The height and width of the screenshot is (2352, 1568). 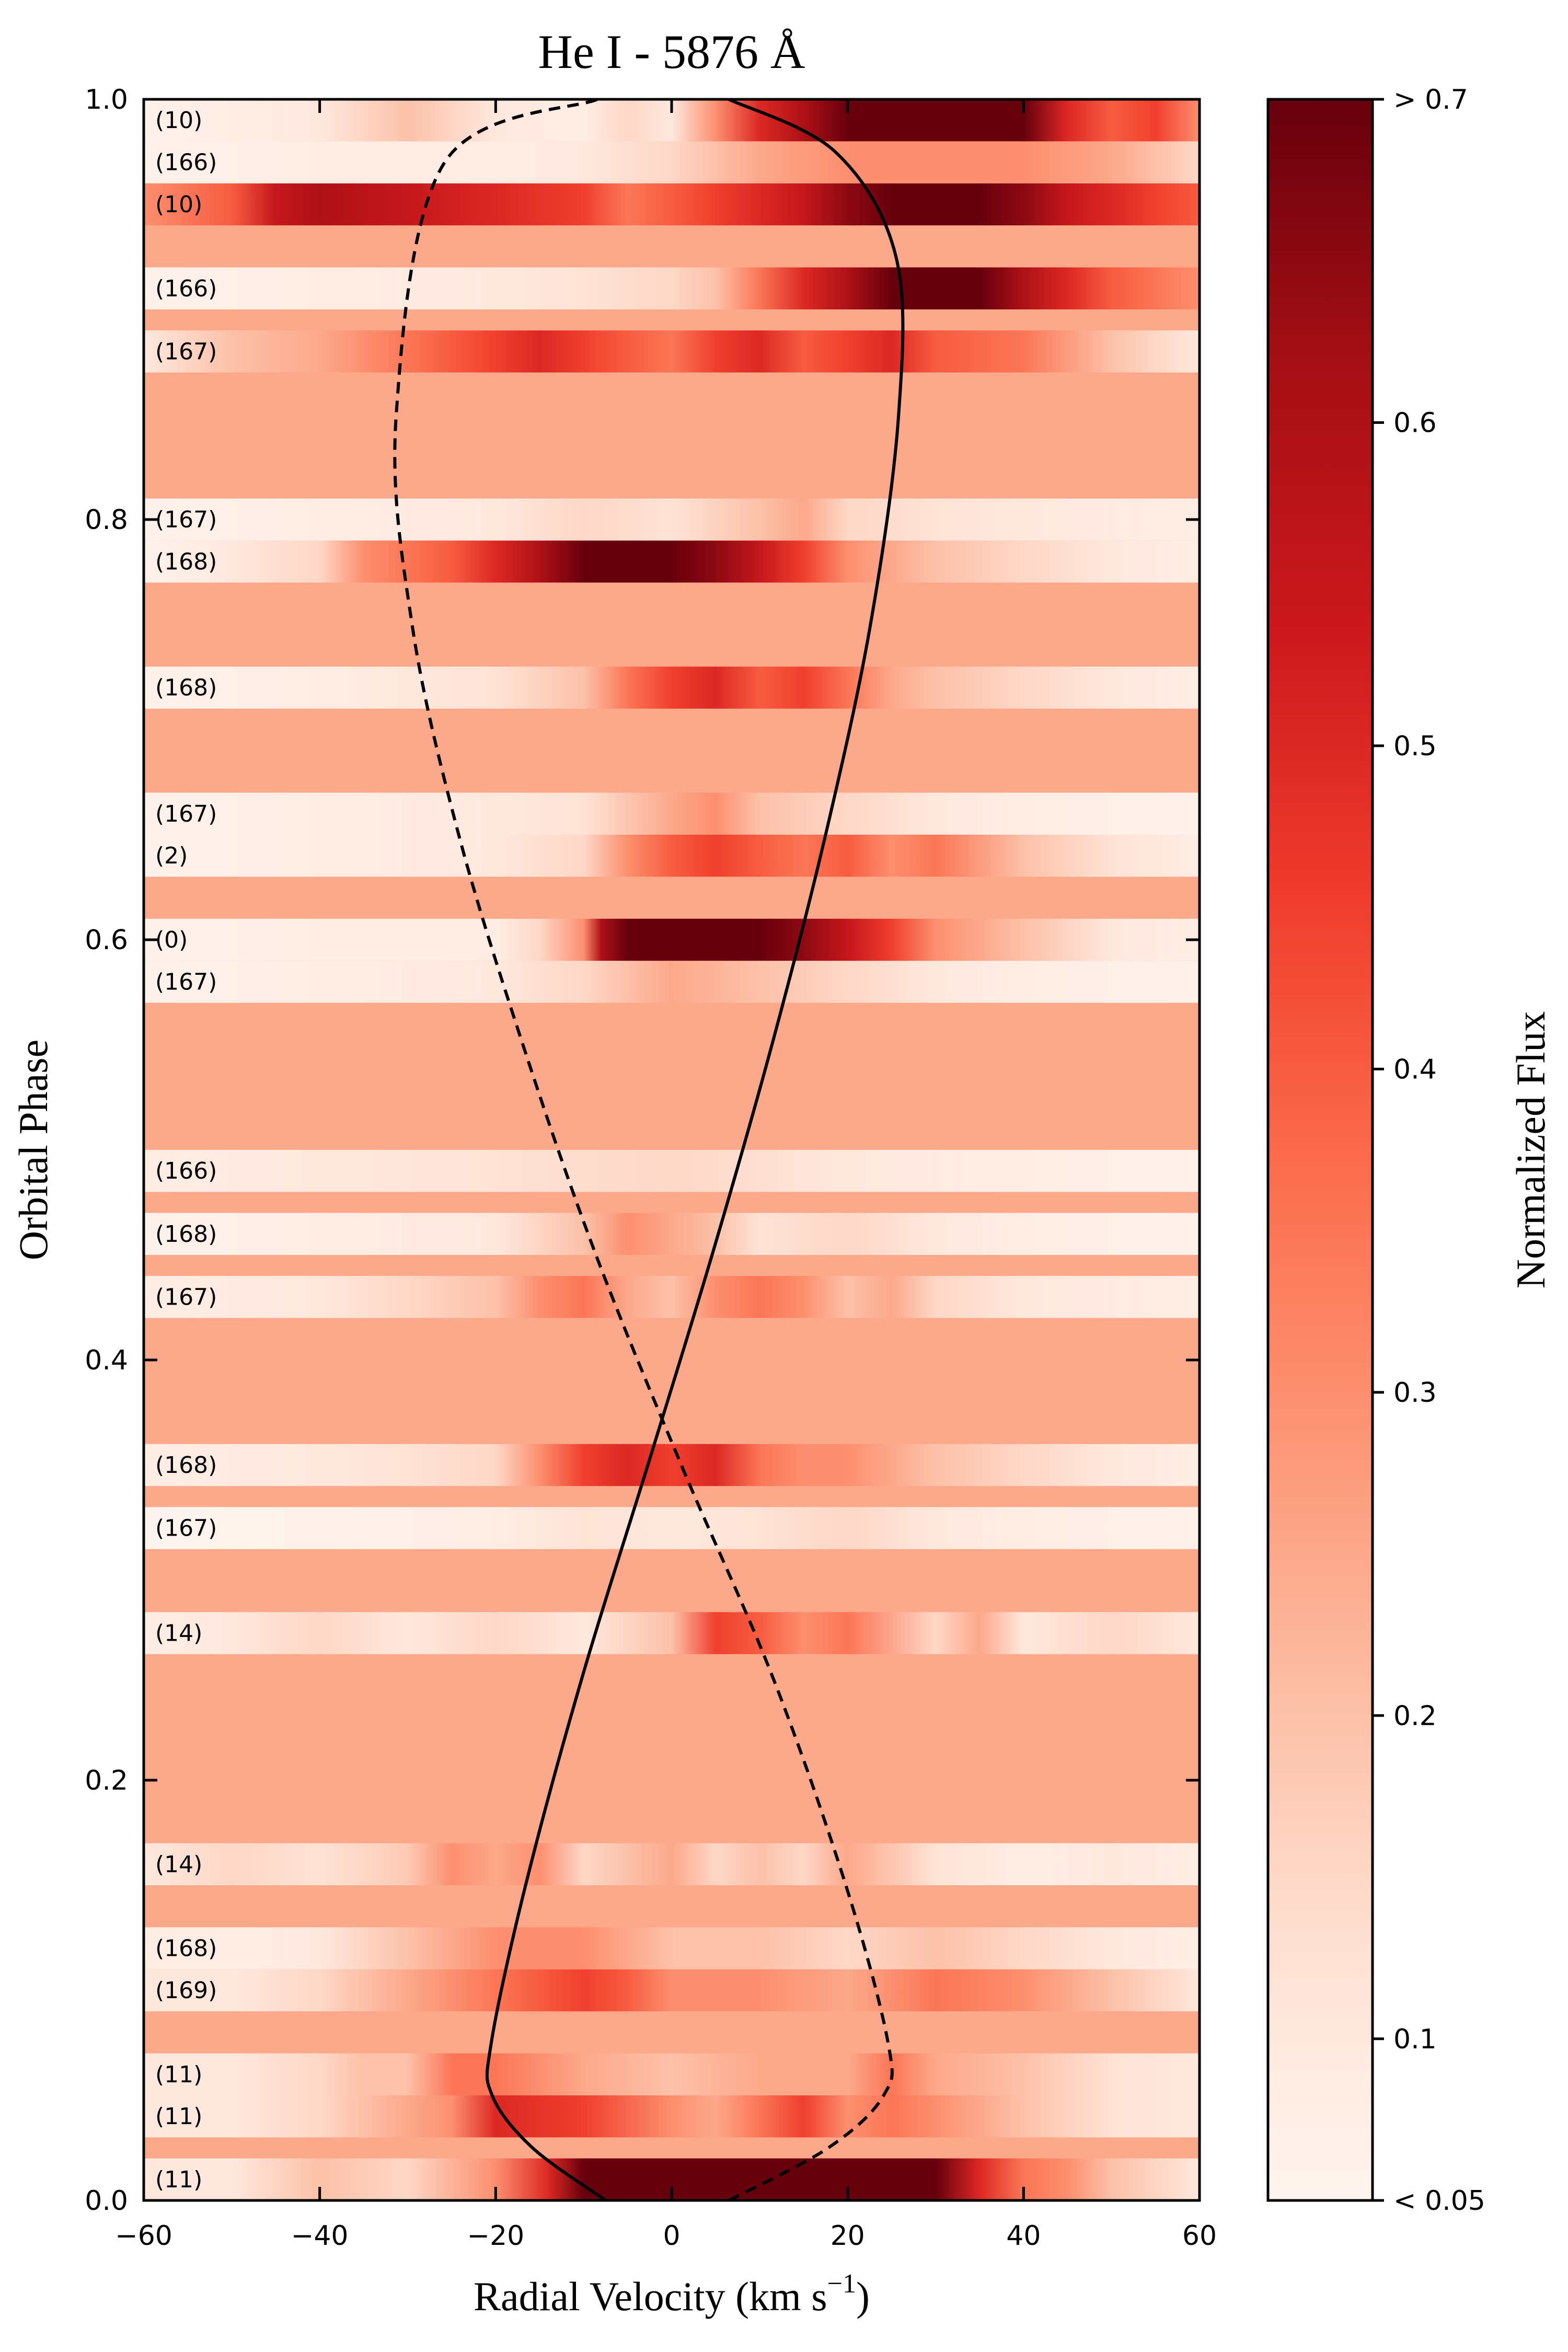 What do you see at coordinates (1439, 2201) in the screenshot?
I see `colorbar-tick-label: < 0.05` at bounding box center [1439, 2201].